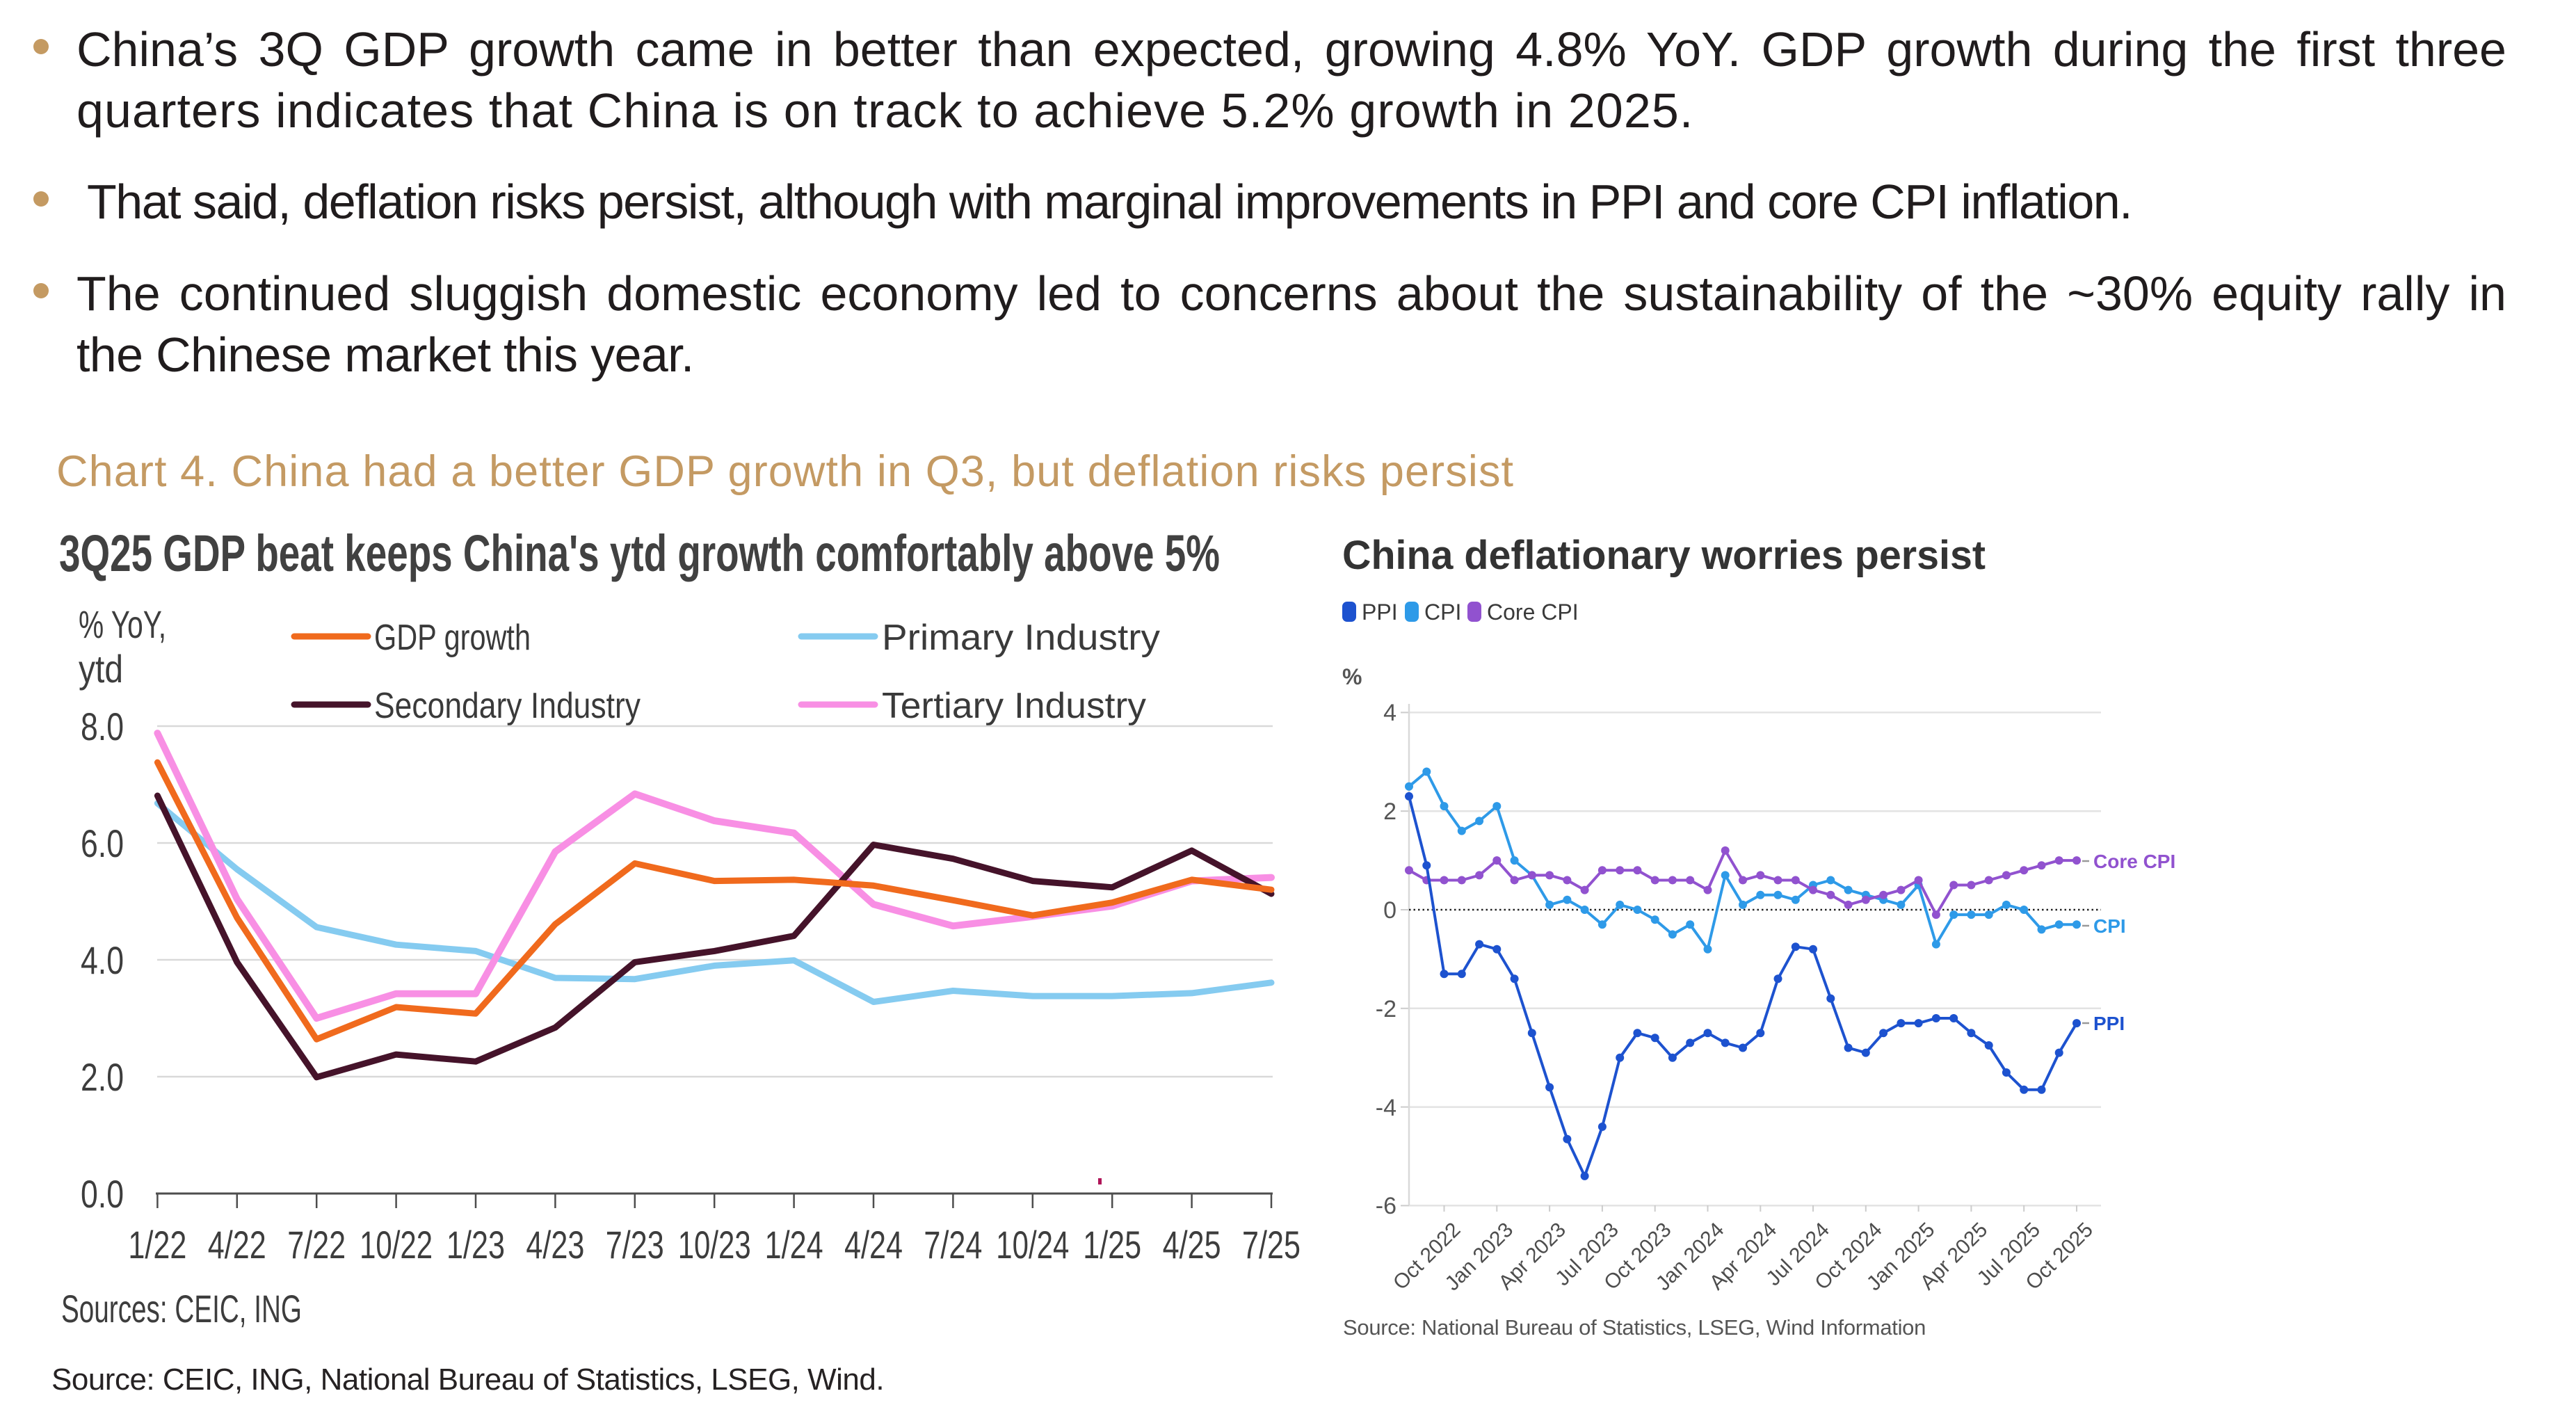  Describe the element at coordinates (873, 1245) in the screenshot. I see `svg-text: 4/24` at that location.